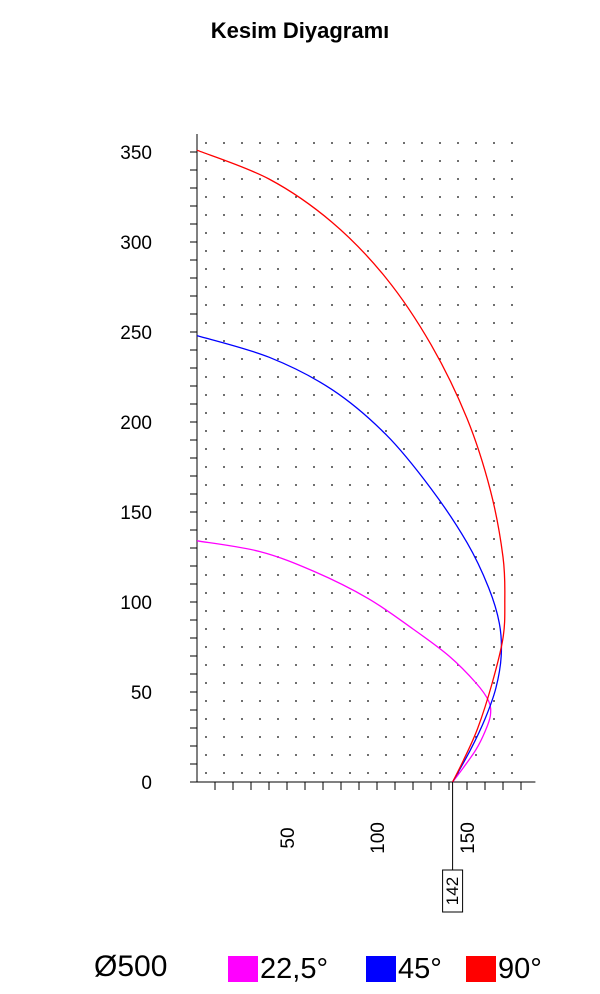 The width and height of the screenshot is (600, 994). What do you see at coordinates (420, 969) in the screenshot?
I see `legend-label: 45°` at bounding box center [420, 969].